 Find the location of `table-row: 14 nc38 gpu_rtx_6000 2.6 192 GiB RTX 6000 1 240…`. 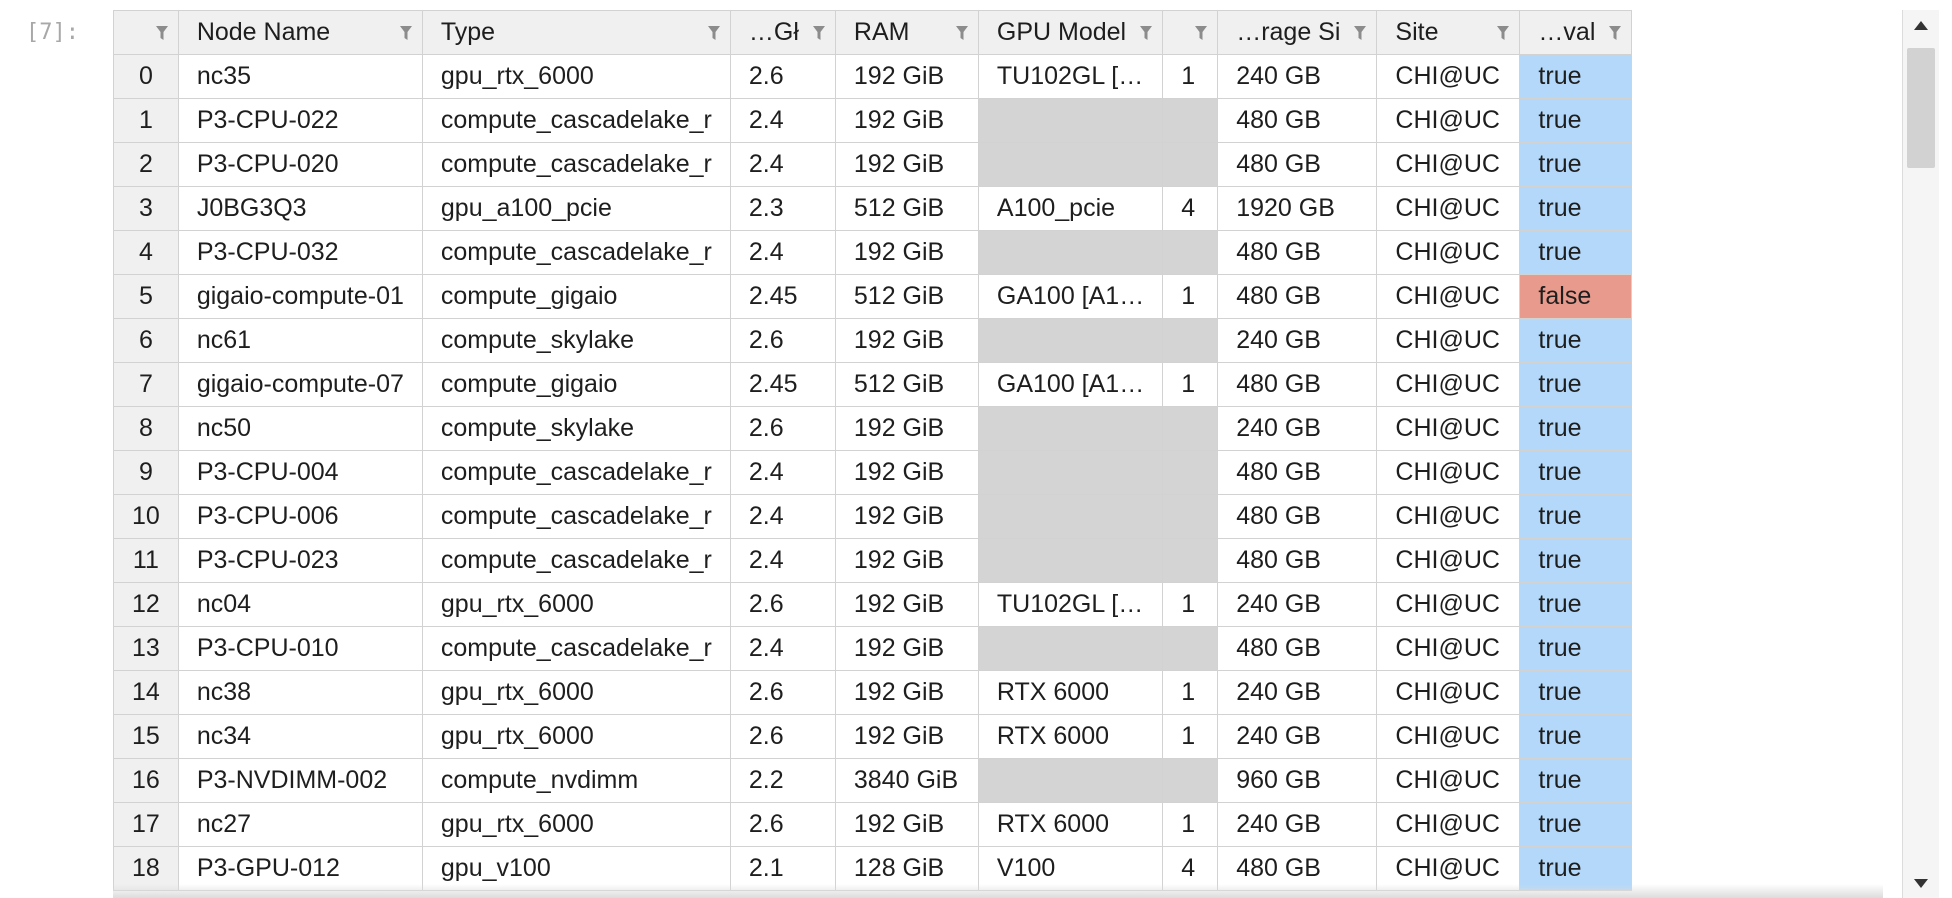

table-row: 14 nc38 gpu_rtx_6000 2.6 192 GiB RTX 6000 1 240… is located at coordinates (873, 692).